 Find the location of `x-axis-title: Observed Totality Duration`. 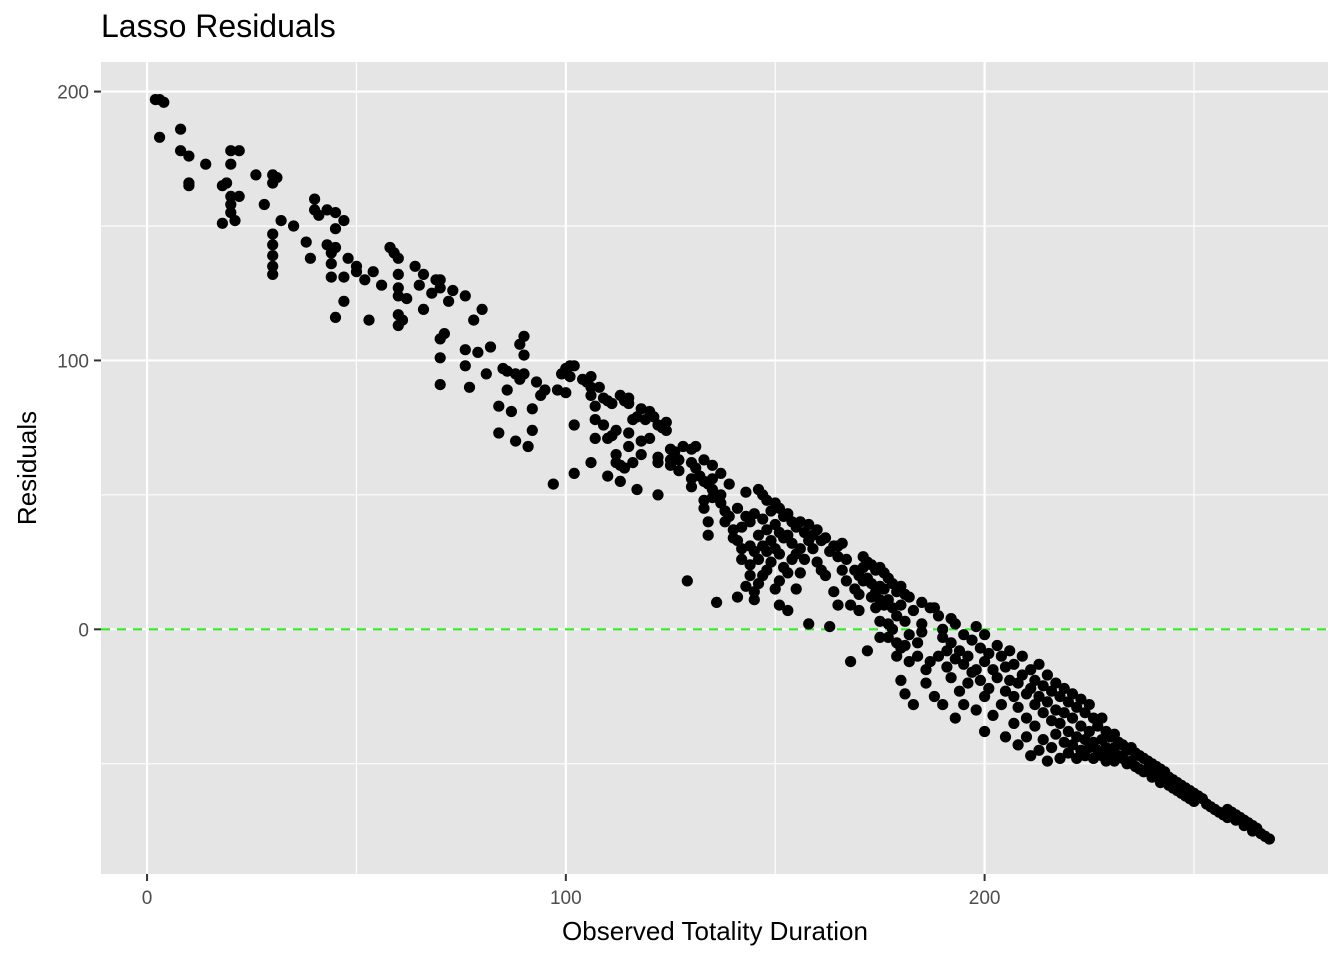

x-axis-title: Observed Totality Duration is located at coordinates (715, 931).